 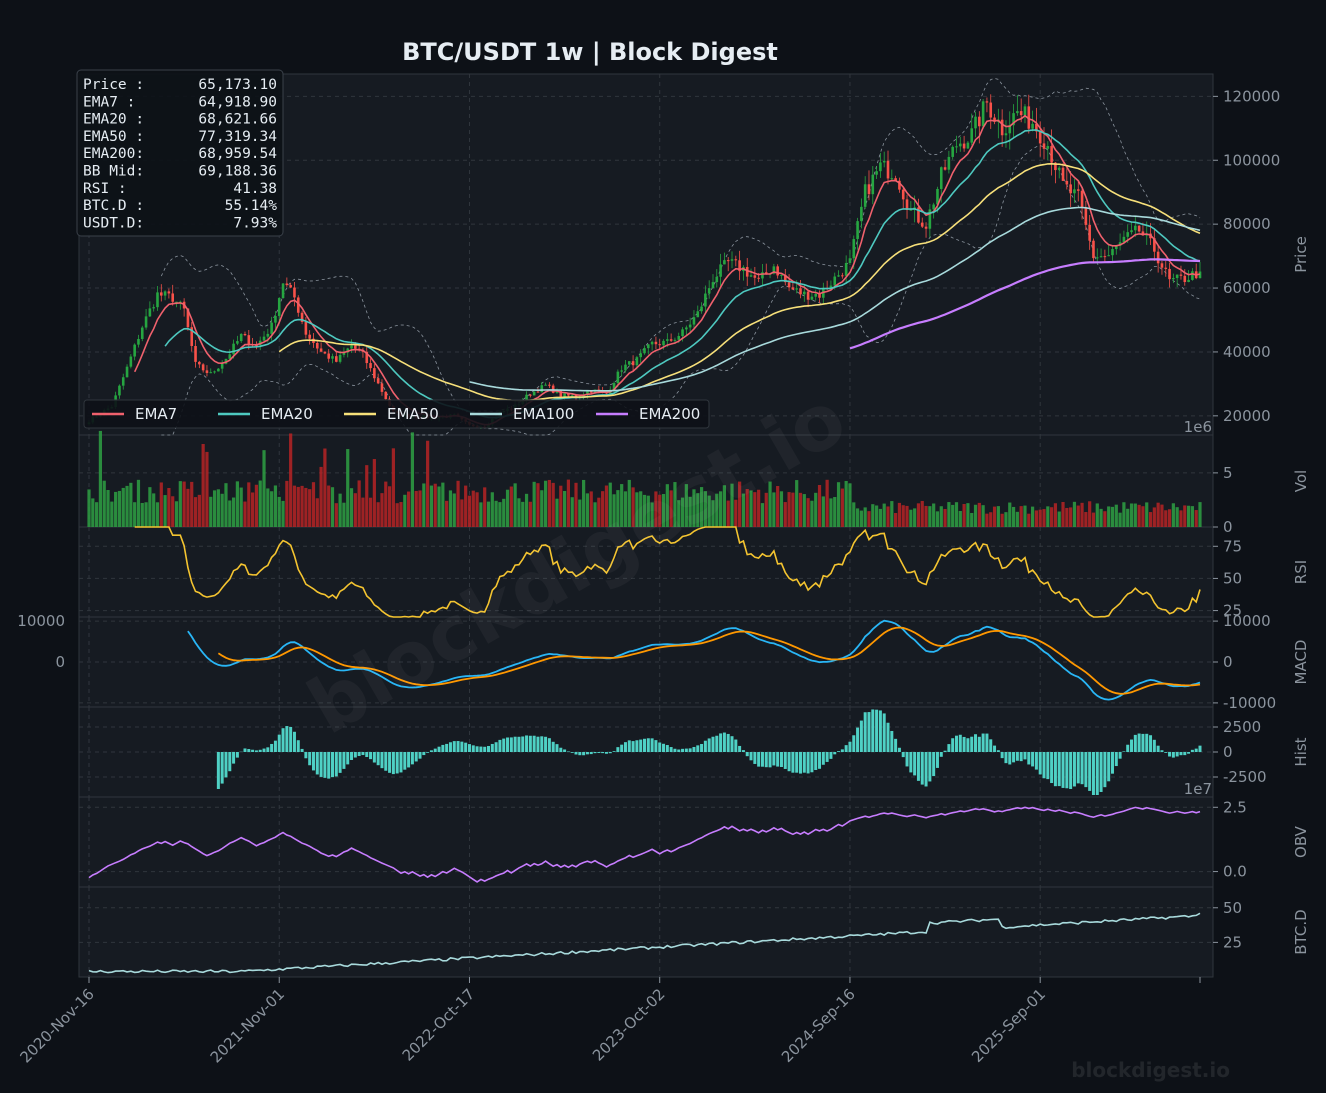 I want to click on ytick-label-hist: 0, so click(x=1228, y=752).